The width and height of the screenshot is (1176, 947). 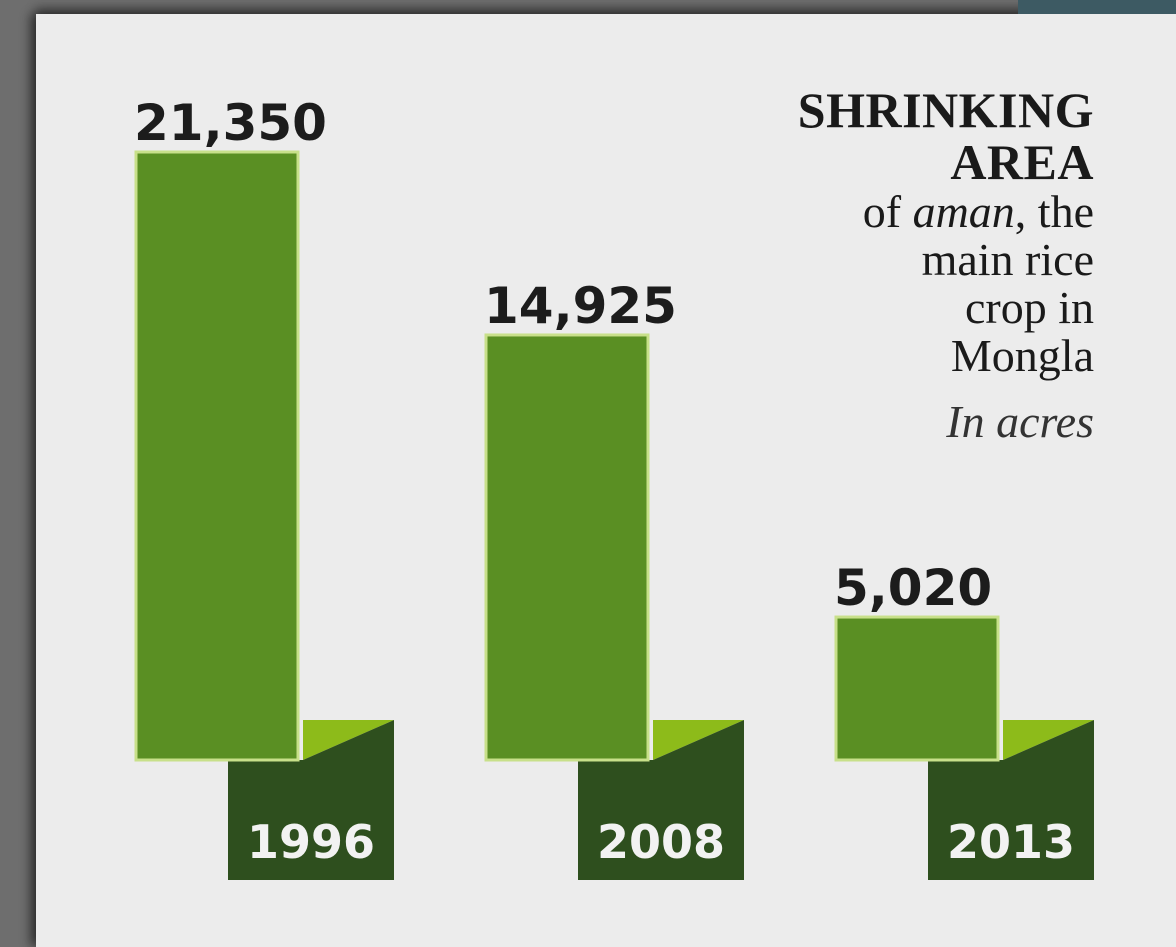 I want to click on corner-tab, so click(x=1097, y=7).